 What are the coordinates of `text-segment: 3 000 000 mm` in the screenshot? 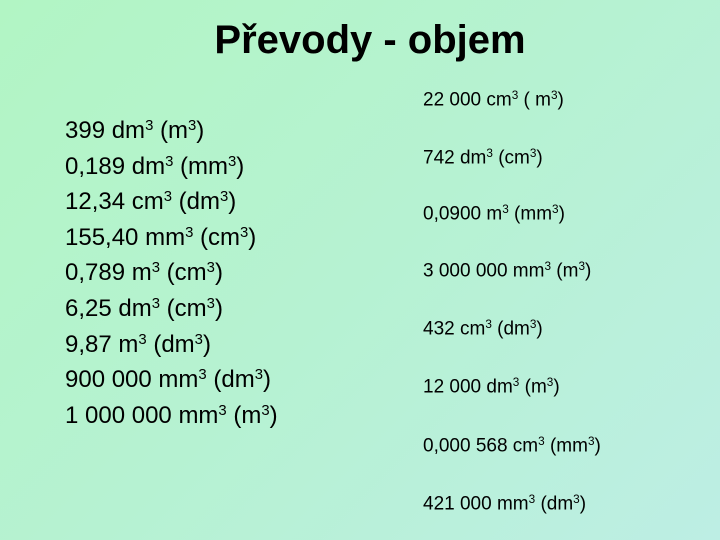 It's located at (484, 271).